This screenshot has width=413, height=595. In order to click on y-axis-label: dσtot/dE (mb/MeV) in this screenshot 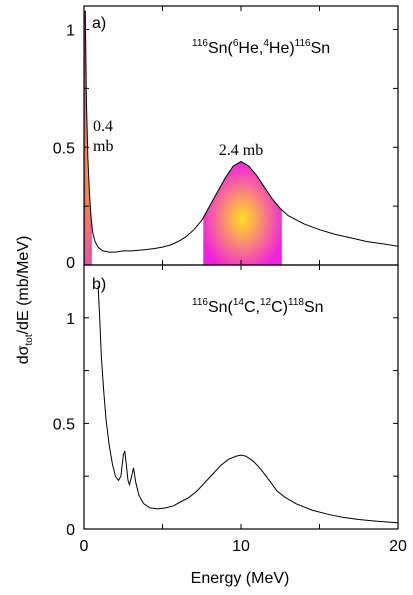, I will do `click(25, 300)`.